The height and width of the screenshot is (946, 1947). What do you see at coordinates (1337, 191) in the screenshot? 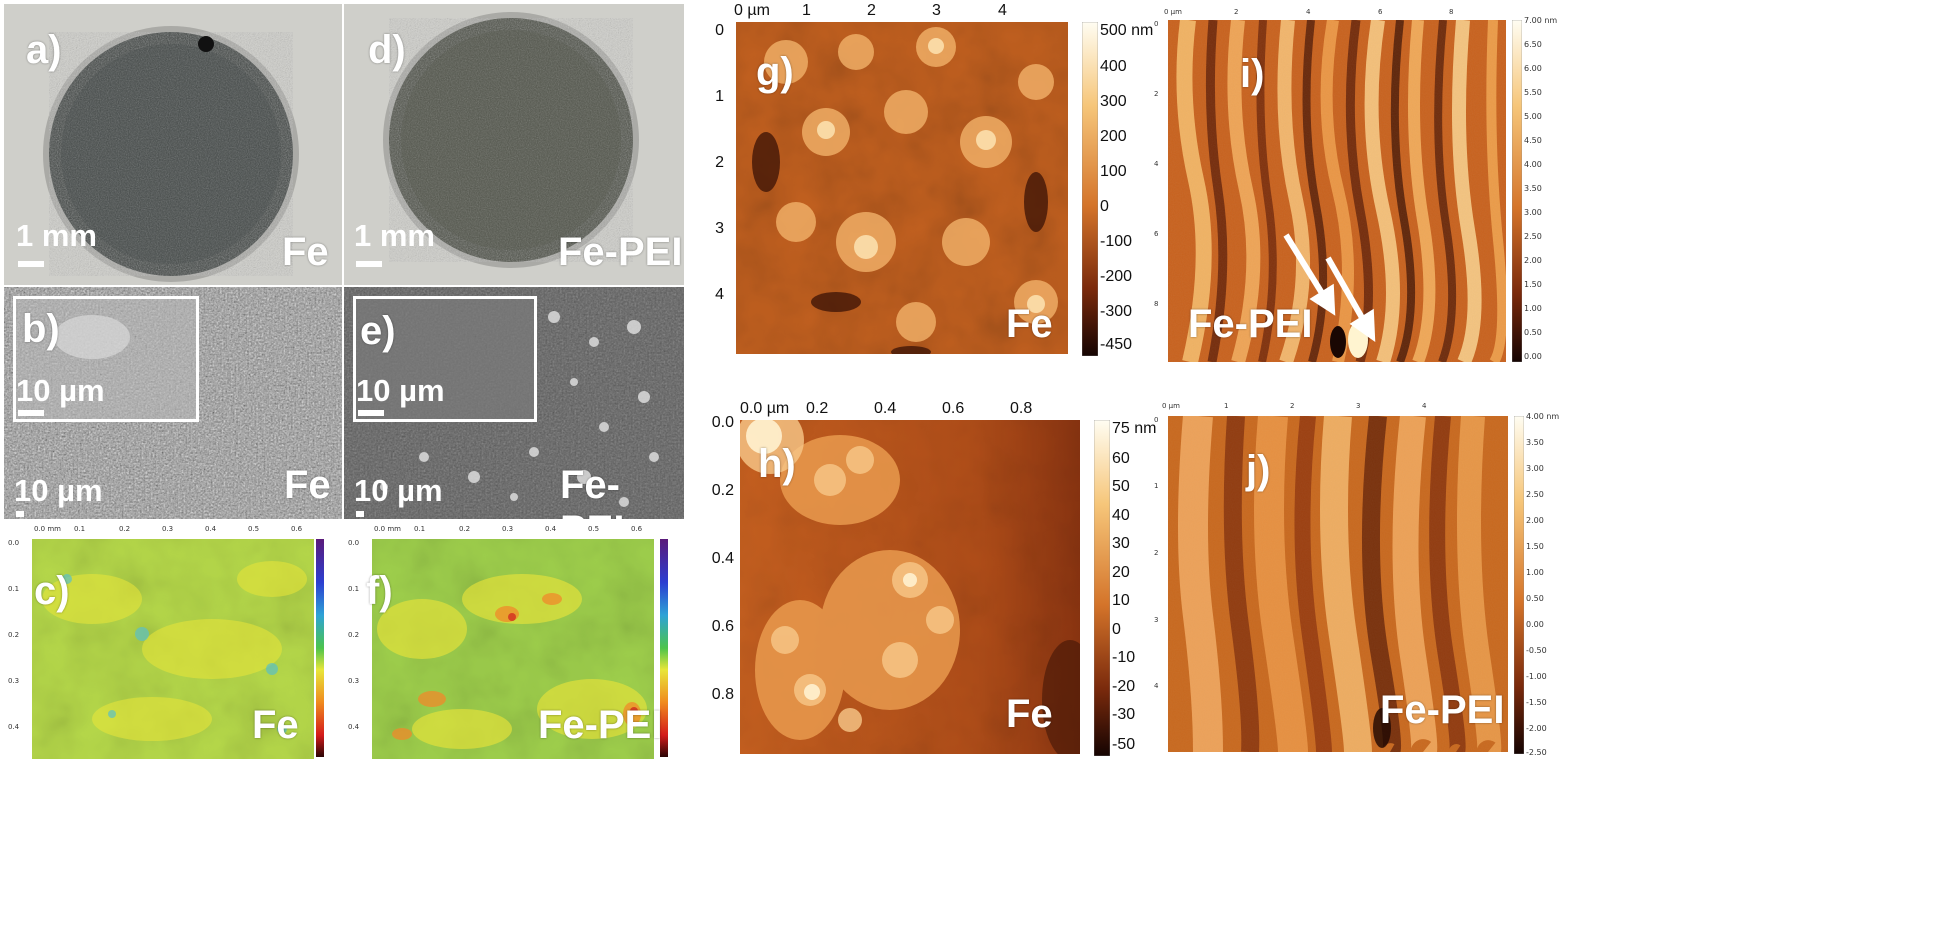
I see `afm-topography-fe-pei-10um` at bounding box center [1337, 191].